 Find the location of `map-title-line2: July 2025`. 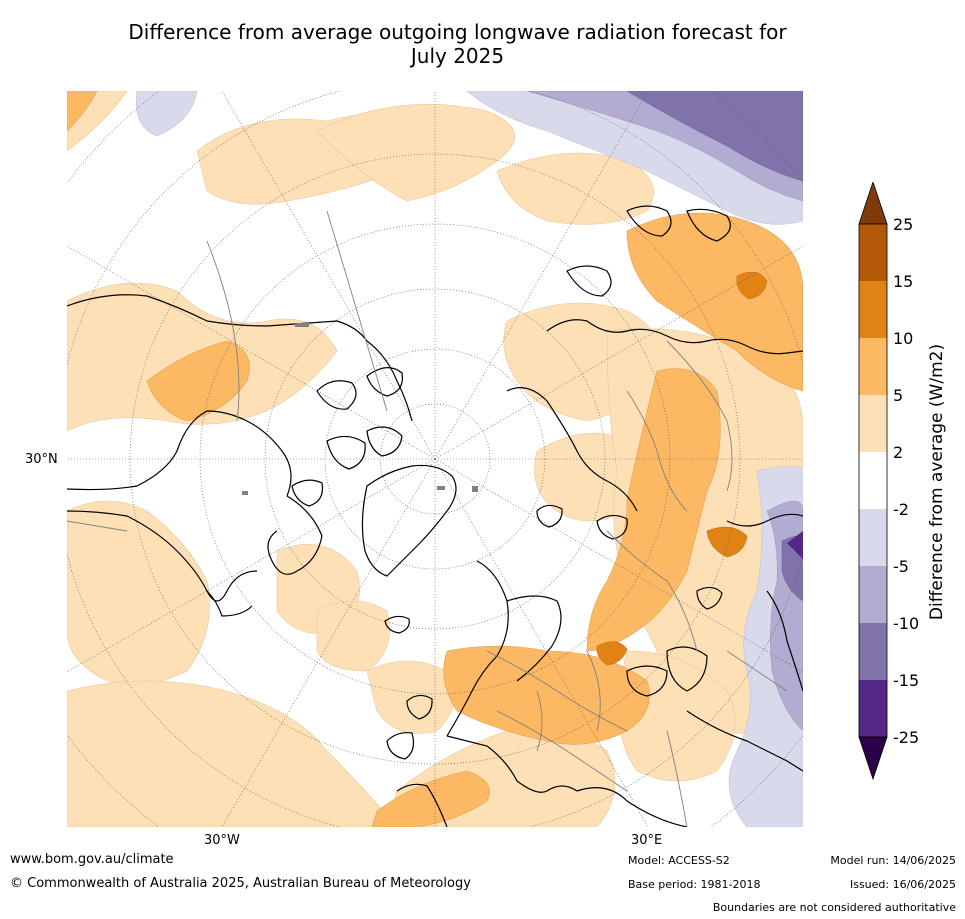

map-title-line2: July 2025 is located at coordinates (457, 56).